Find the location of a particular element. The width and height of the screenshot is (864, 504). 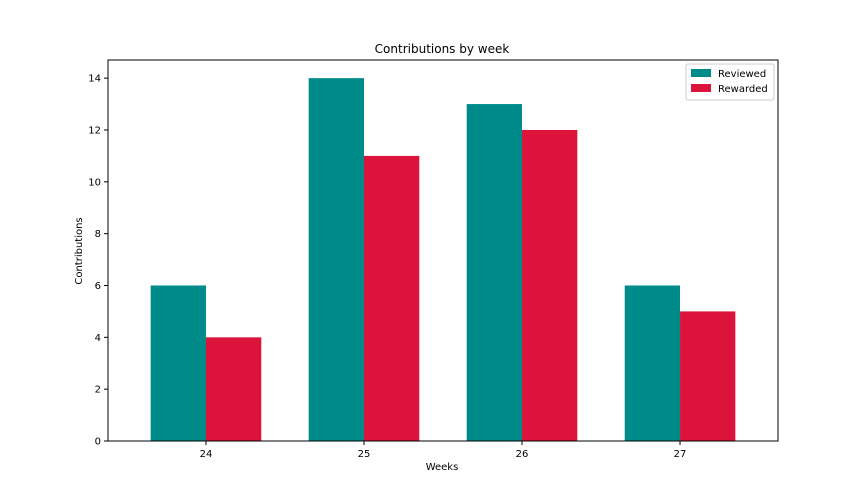

chart-title: Contributions by week is located at coordinates (442, 49).